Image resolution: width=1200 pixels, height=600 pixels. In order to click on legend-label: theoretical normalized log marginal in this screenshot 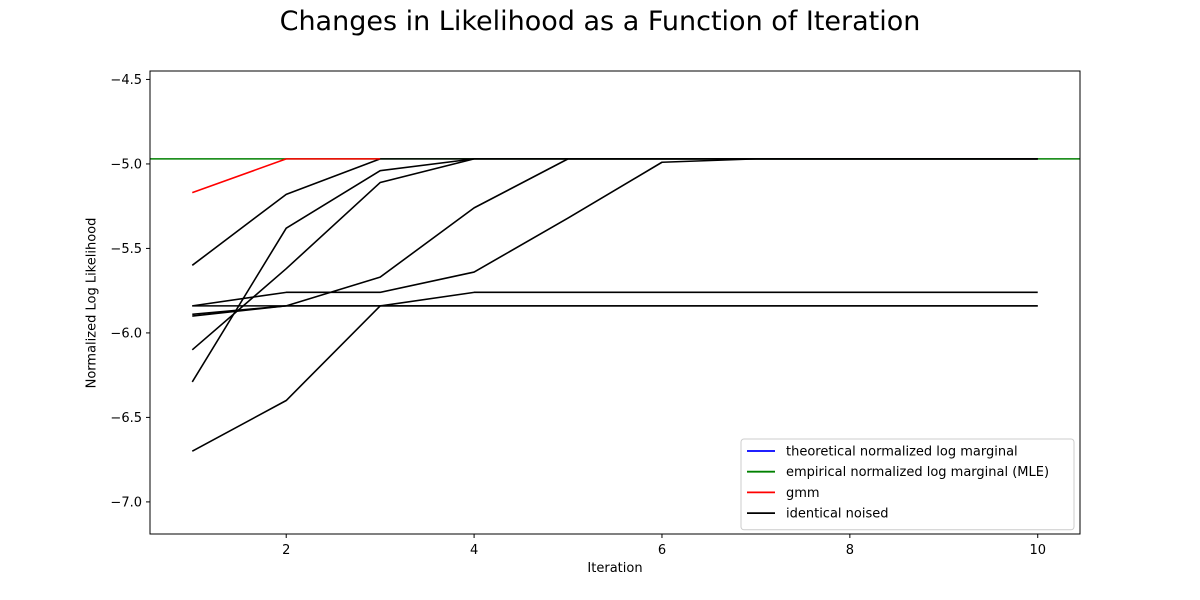, I will do `click(902, 452)`.